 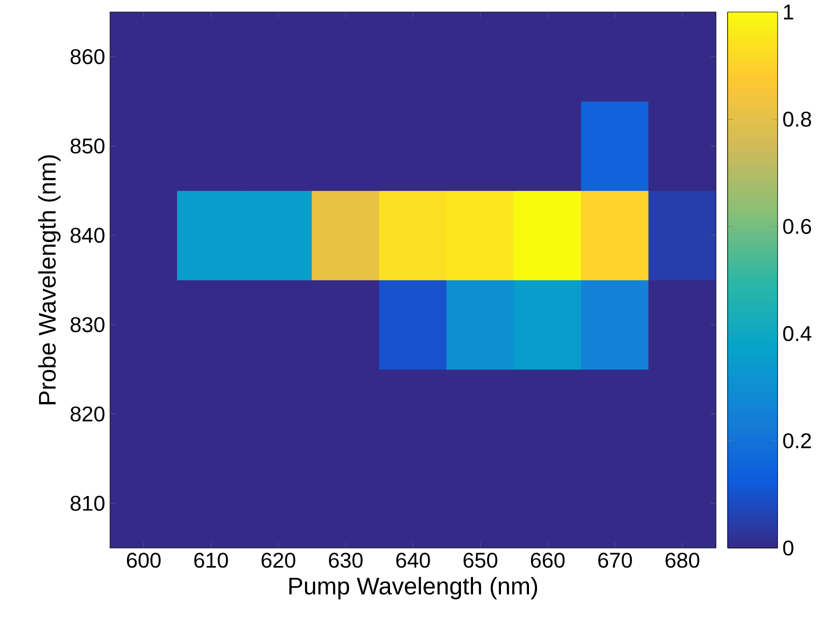 I want to click on y-tick-label: 840, so click(x=87, y=235).